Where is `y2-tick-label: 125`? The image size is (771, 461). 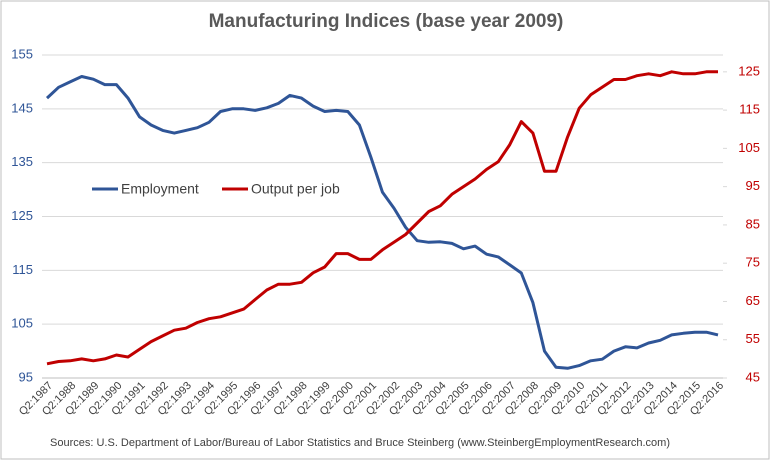
y2-tick-label: 125 is located at coordinates (749, 70).